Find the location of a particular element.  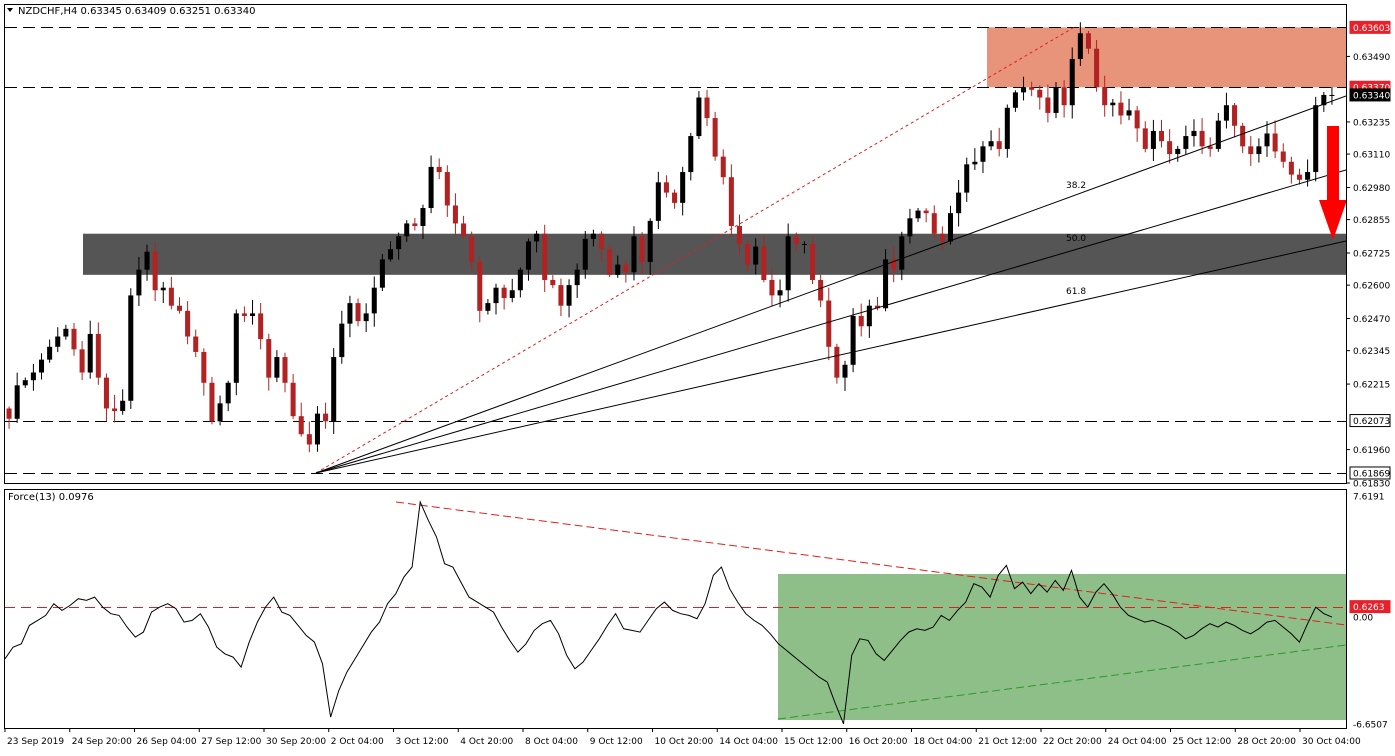

y-tick-label: 0.62725 is located at coordinates (1371, 254).